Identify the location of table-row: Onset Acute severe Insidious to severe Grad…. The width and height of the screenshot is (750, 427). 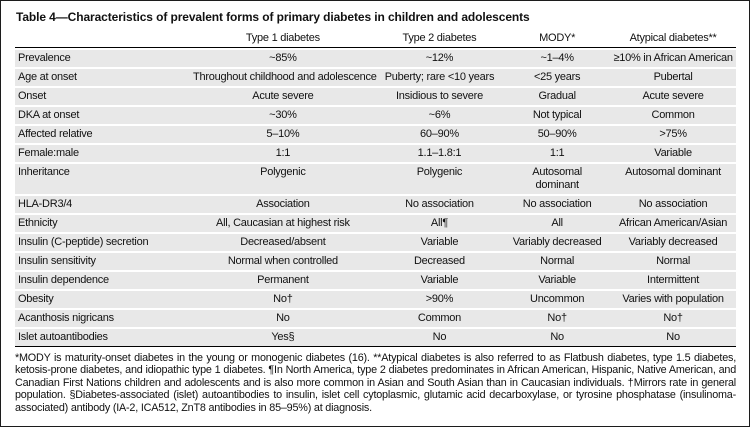
(375, 96).